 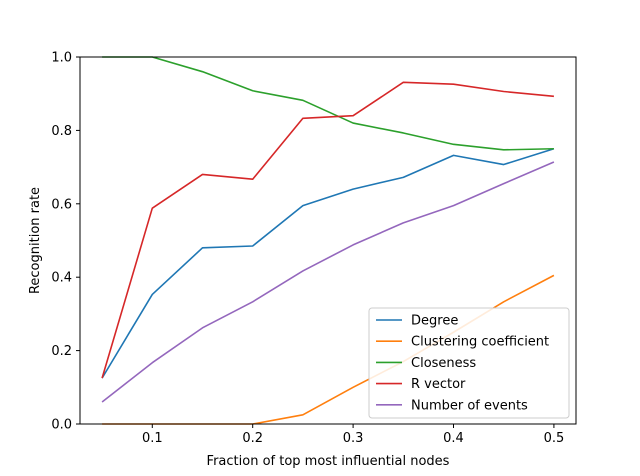 What do you see at coordinates (353, 438) in the screenshot?
I see `x-tick-label: 0.3` at bounding box center [353, 438].